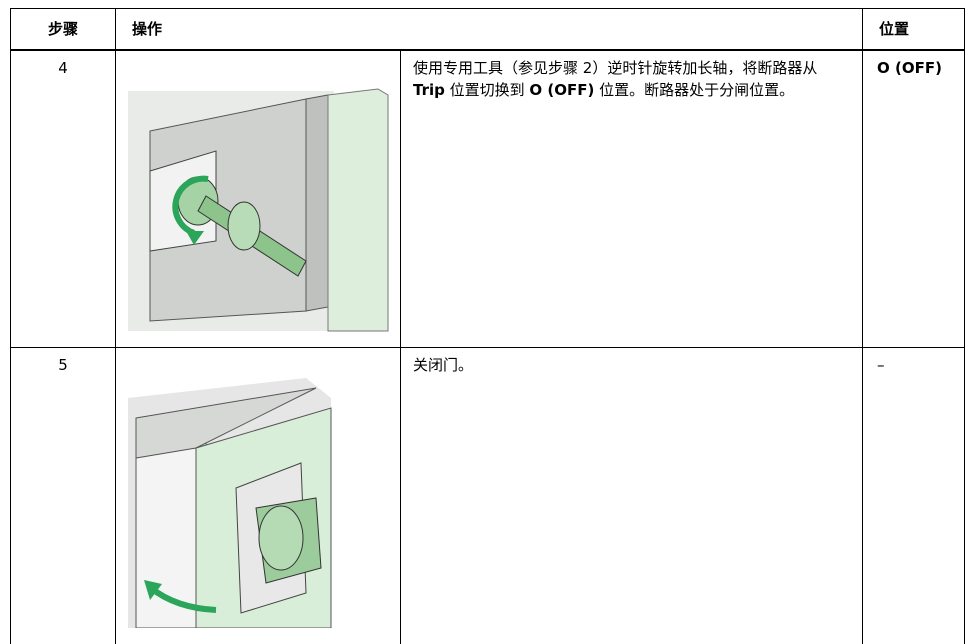 This screenshot has width=974, height=644. Describe the element at coordinates (562, 89) in the screenshot. I see `instruction-bold: O (OFF)` at that location.